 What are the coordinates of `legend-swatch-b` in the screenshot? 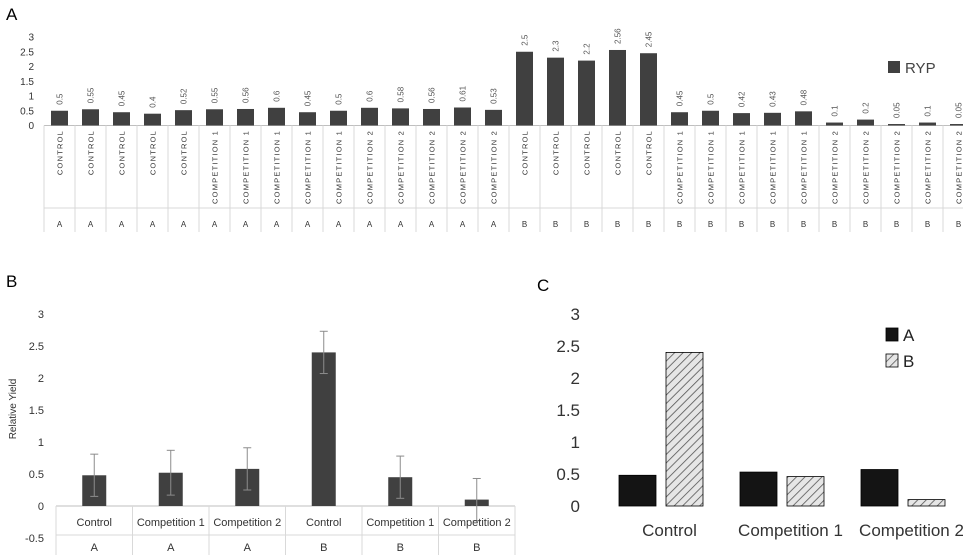 It's located at (892, 360).